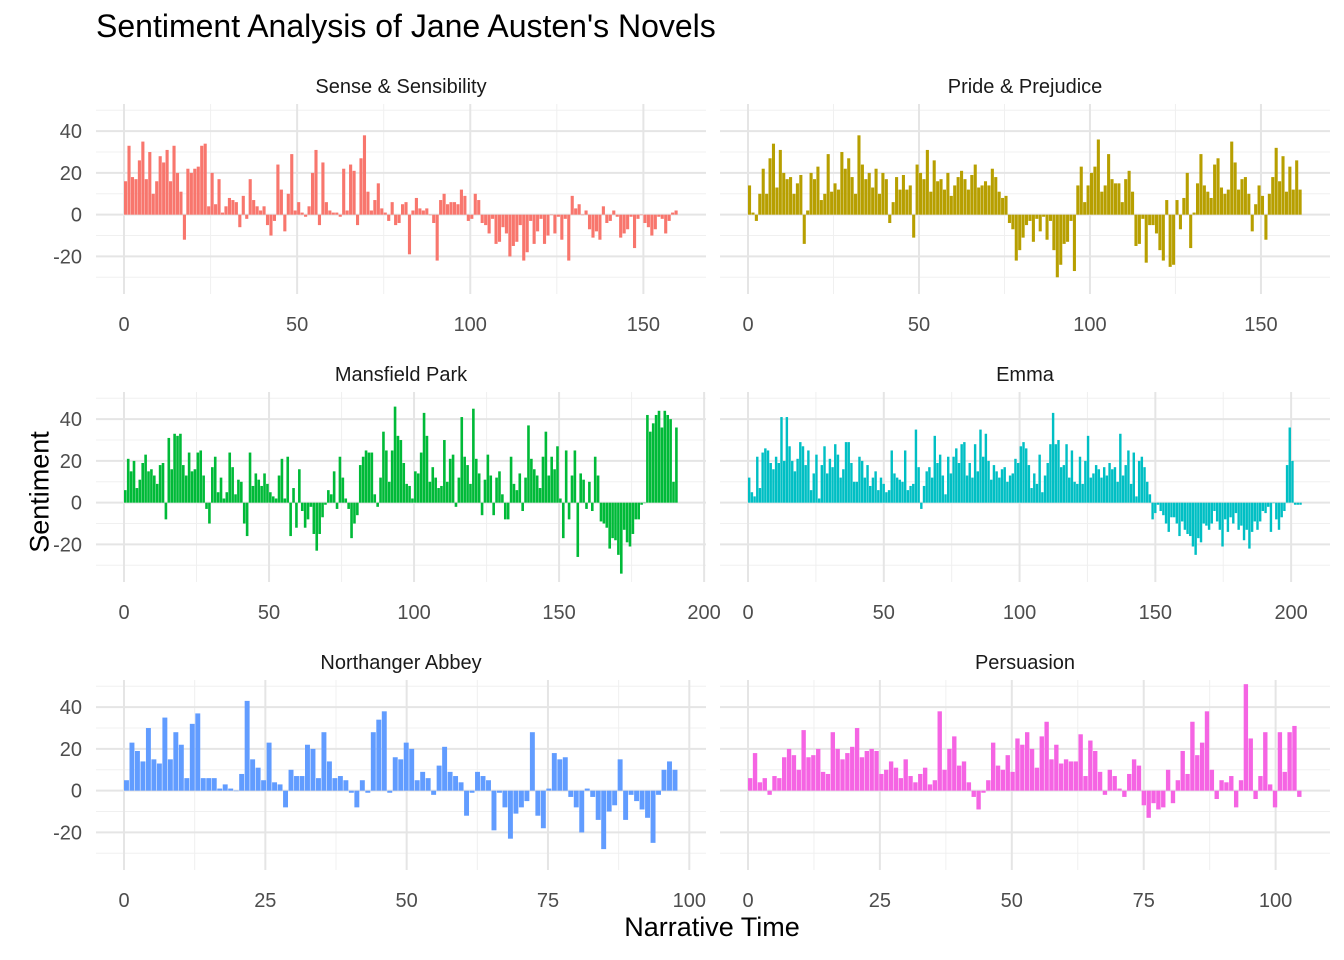 The height and width of the screenshot is (960, 1344). I want to click on x-tick-label: 0, so click(747, 613).